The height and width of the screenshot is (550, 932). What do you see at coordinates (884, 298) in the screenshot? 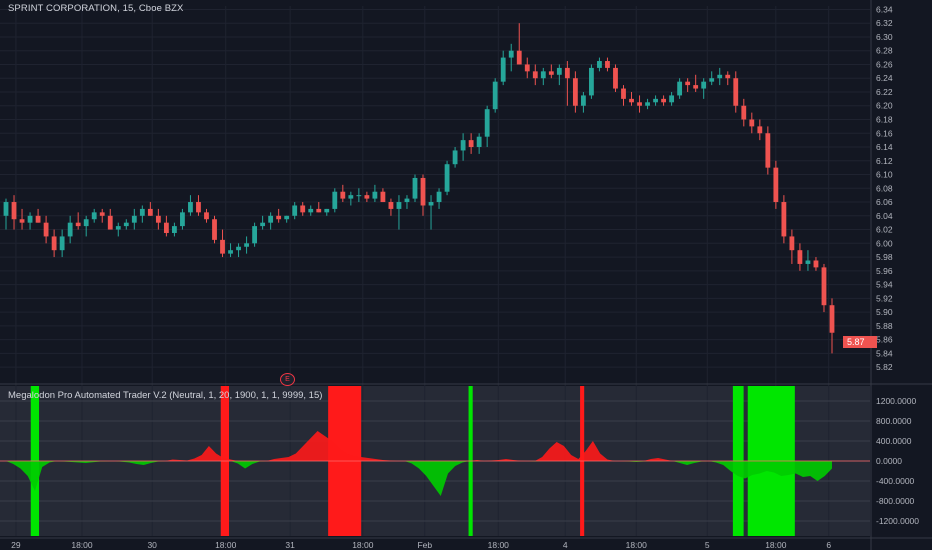
I see `price-tick-label: 5.92` at bounding box center [884, 298].